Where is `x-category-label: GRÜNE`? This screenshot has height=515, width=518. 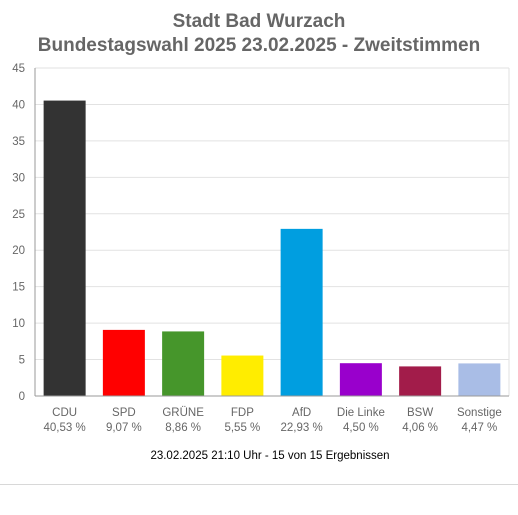
x-category-label: GRÜNE is located at coordinates (183, 413).